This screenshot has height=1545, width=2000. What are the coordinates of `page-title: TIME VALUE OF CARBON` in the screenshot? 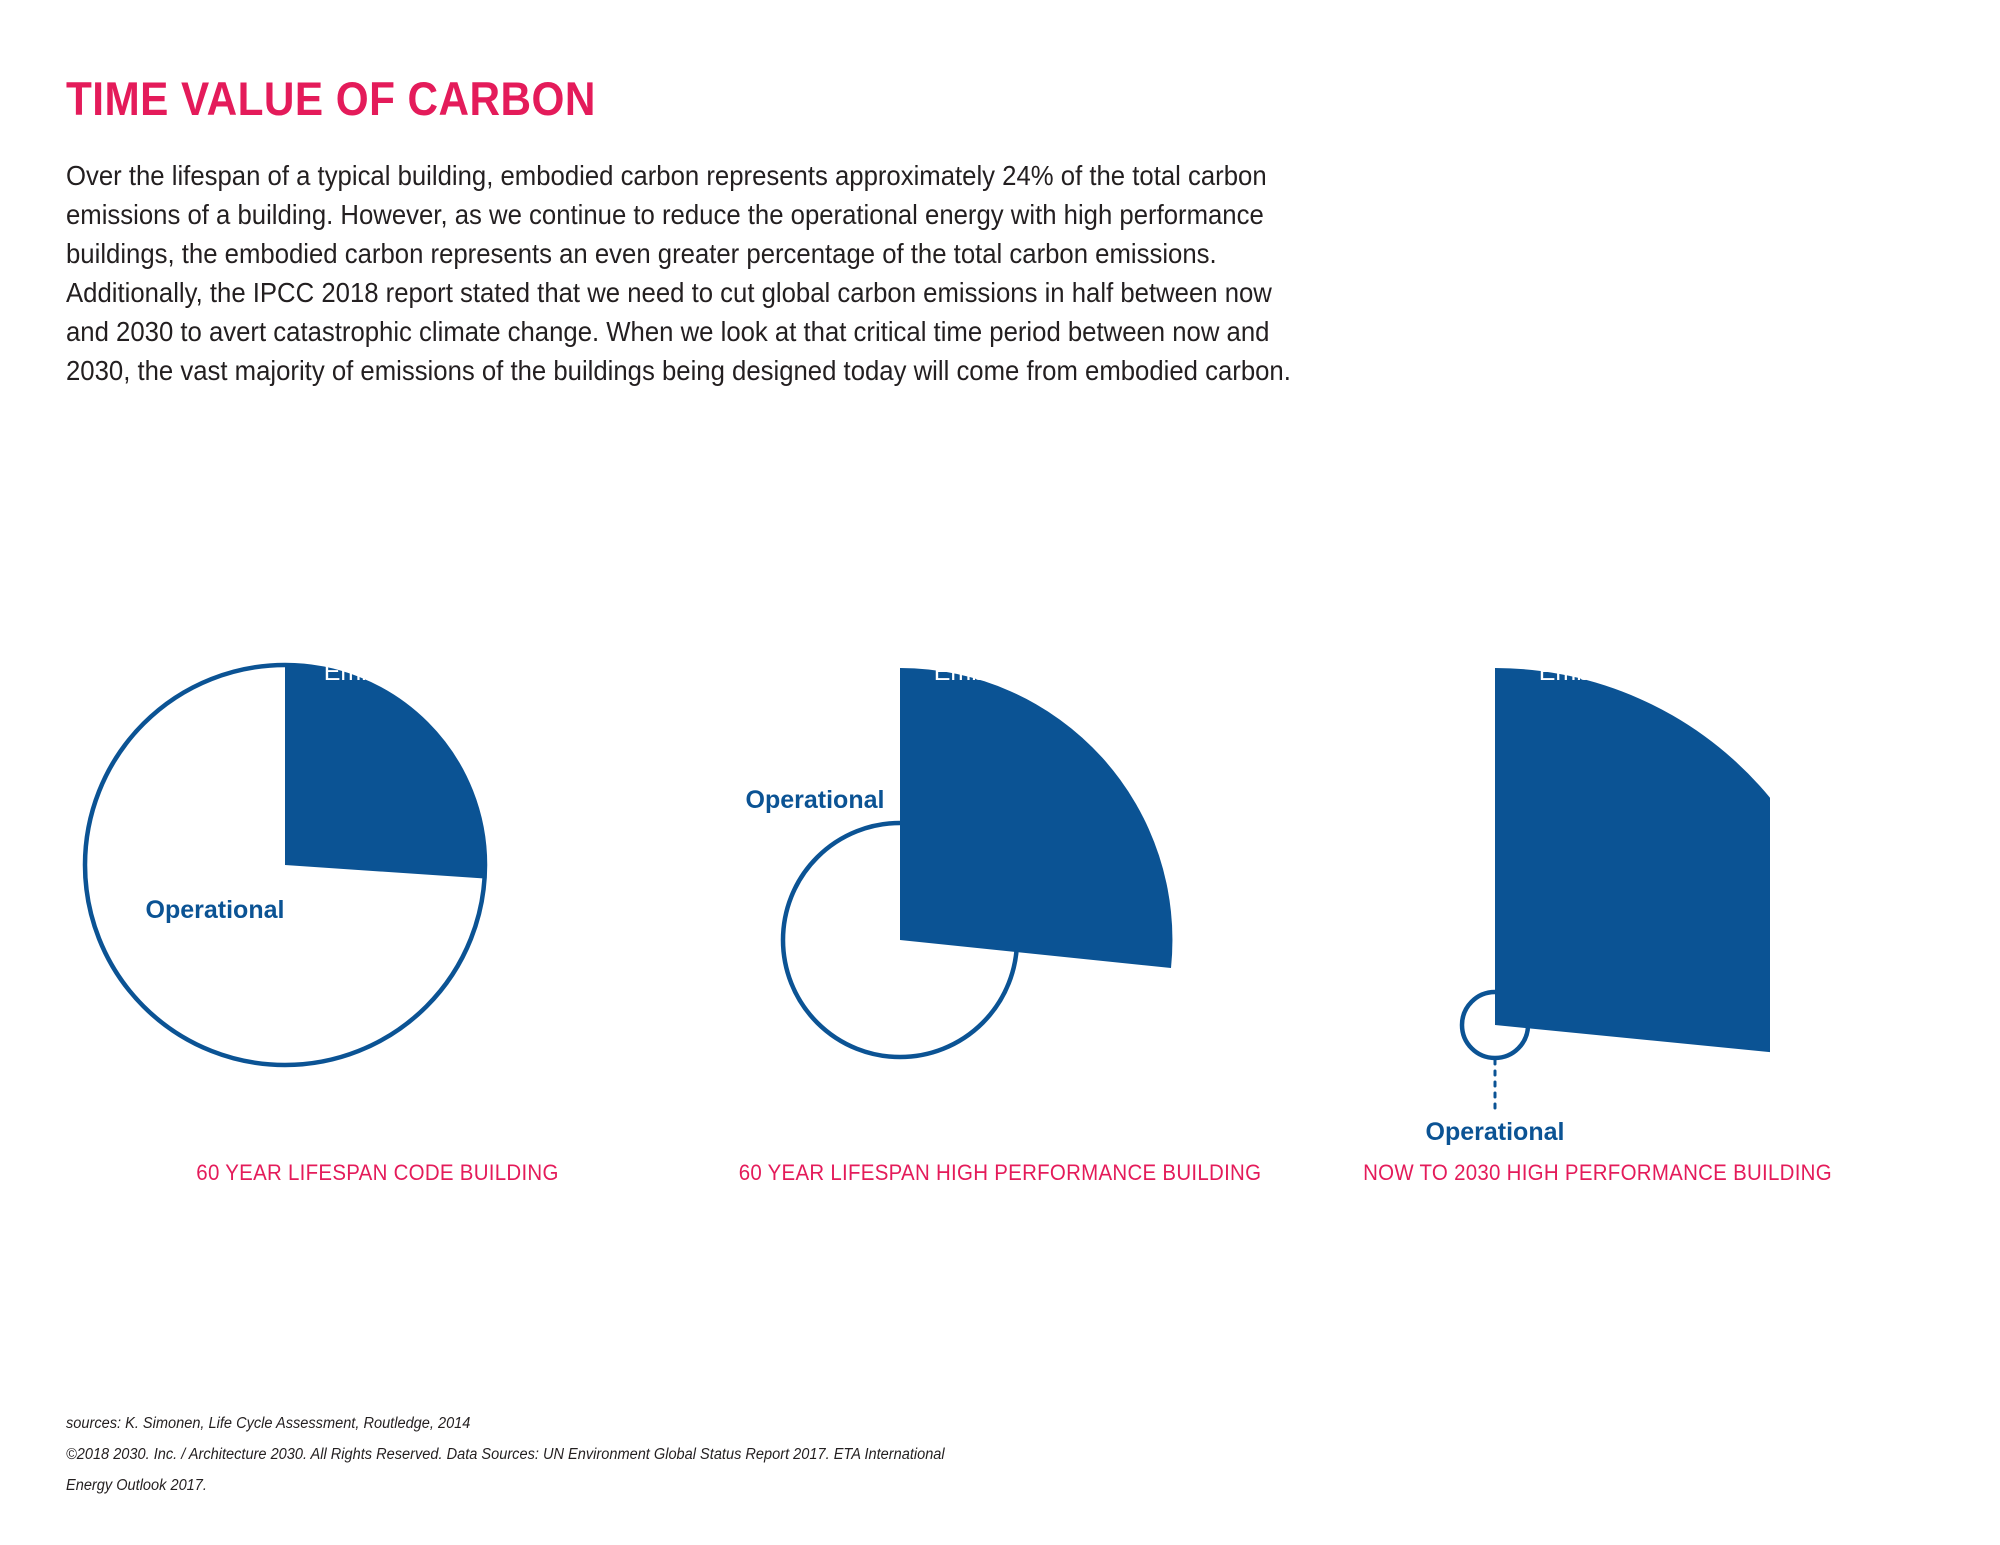 It's located at (331, 99).